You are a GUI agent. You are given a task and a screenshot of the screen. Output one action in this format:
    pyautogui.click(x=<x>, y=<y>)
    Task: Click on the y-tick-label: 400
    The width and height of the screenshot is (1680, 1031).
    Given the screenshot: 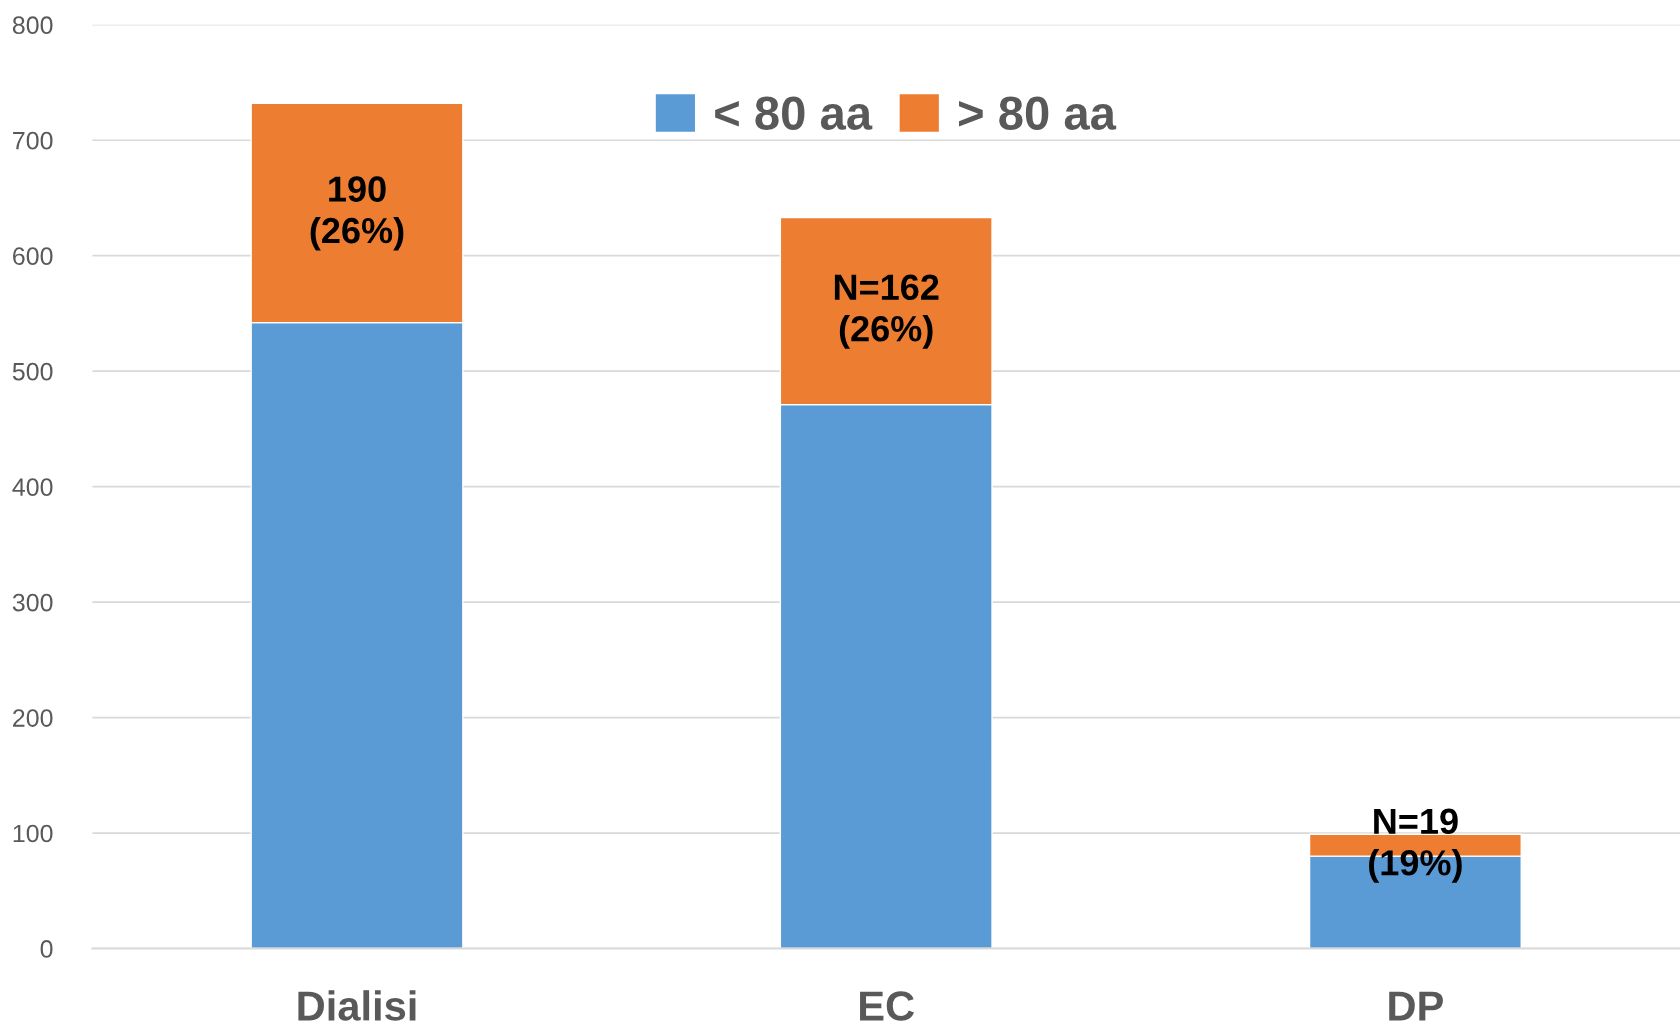 What is the action you would take?
    pyautogui.click(x=32, y=487)
    